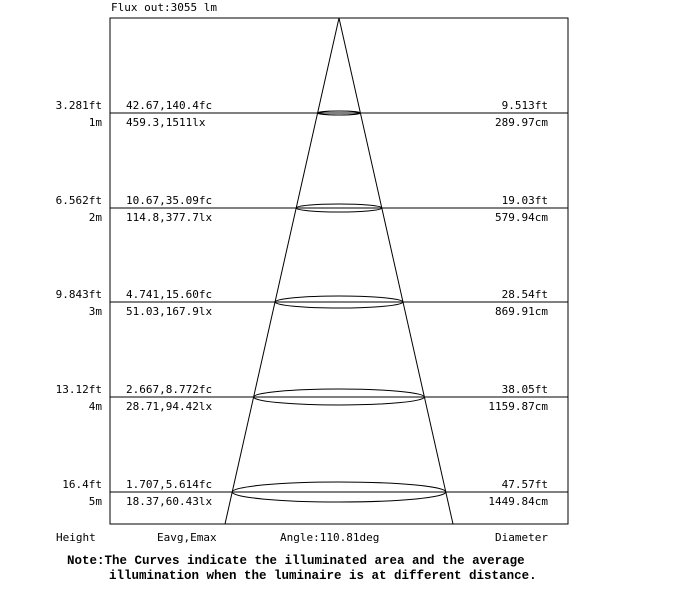 The width and height of the screenshot is (678, 600). What do you see at coordinates (169, 105) in the screenshot?
I see `illuminance-fc-label: 42.67,140.4fc` at bounding box center [169, 105].